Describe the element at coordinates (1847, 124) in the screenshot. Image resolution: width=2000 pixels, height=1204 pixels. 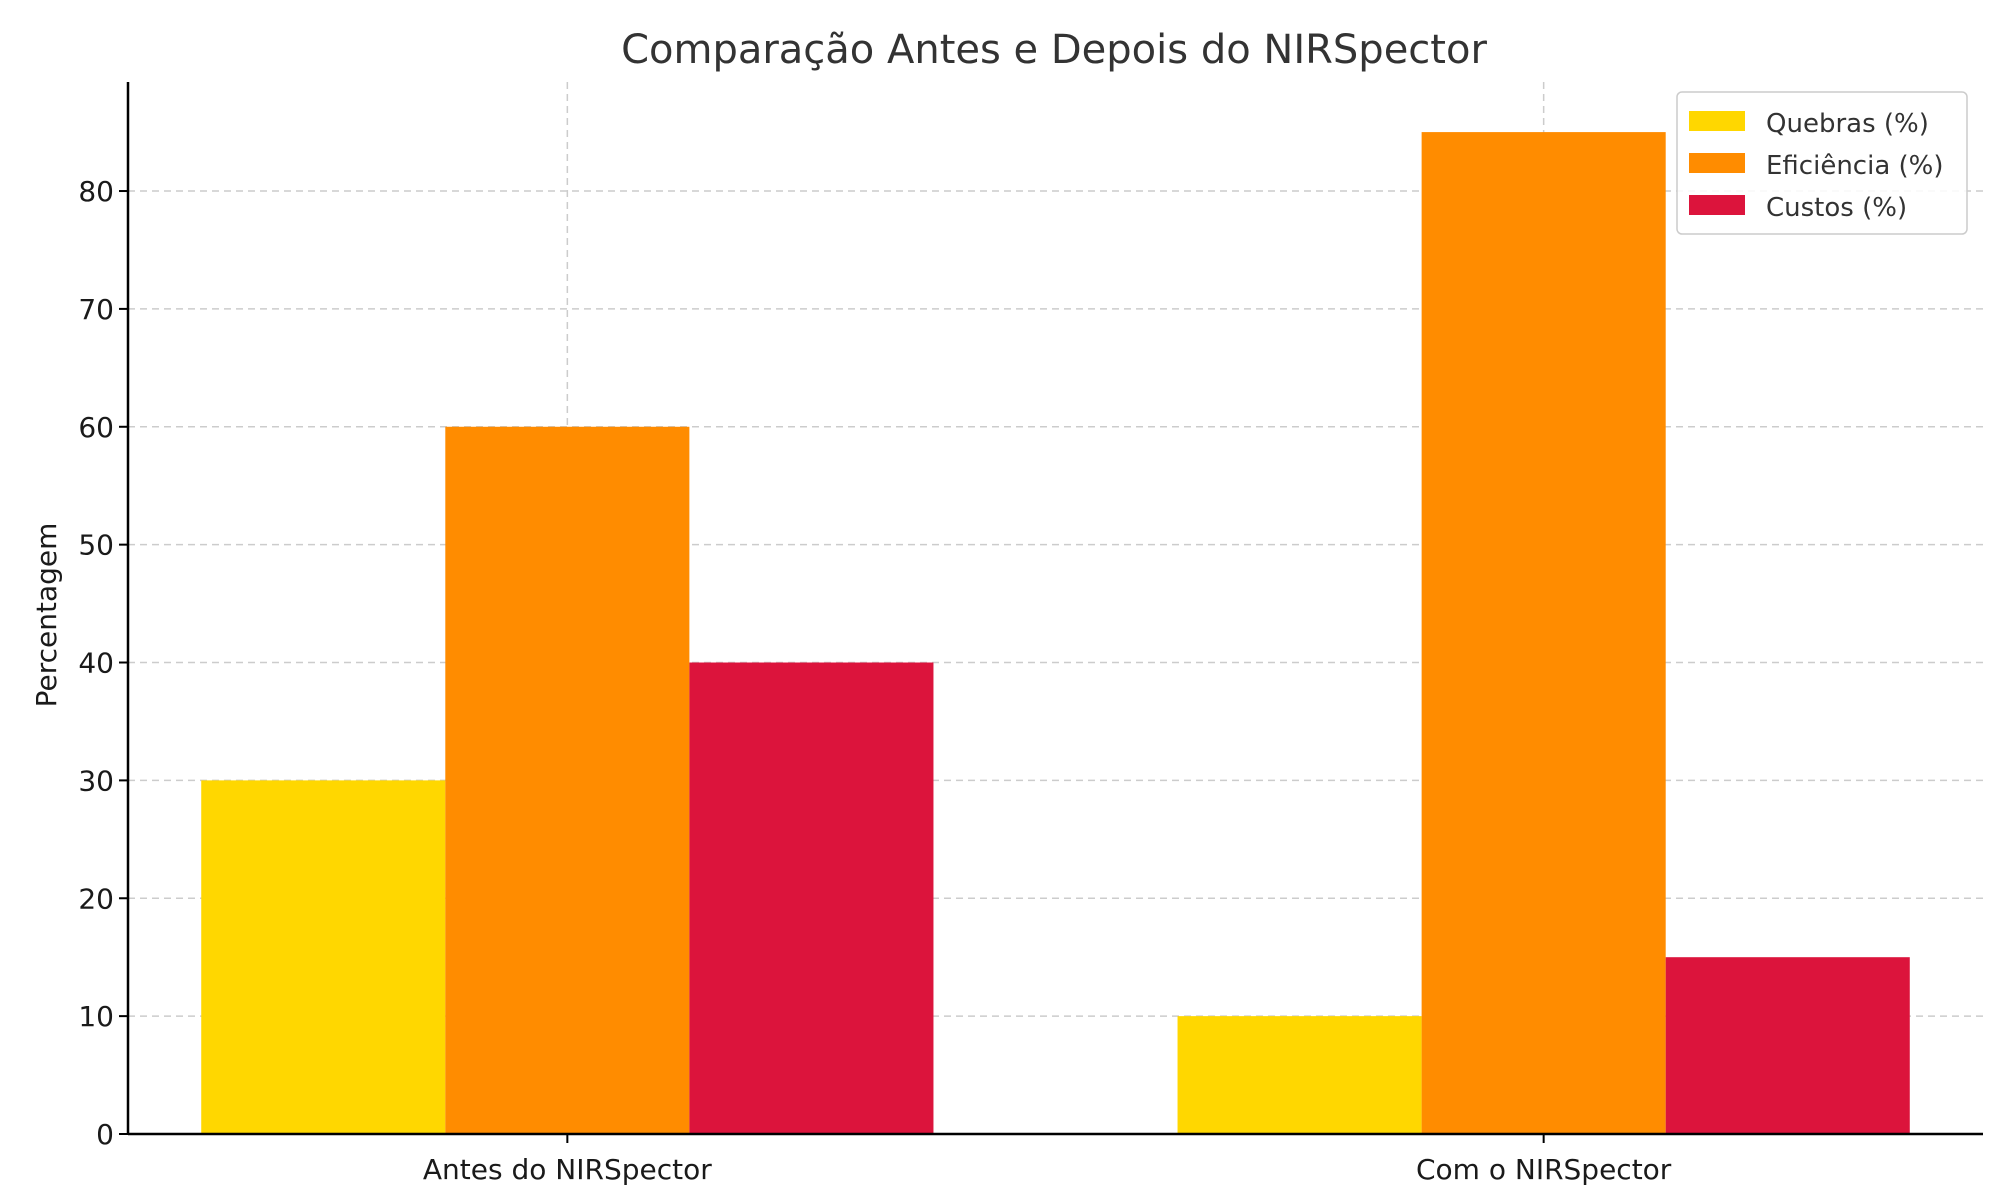
I see `legend-label: Quebras (%)` at that location.